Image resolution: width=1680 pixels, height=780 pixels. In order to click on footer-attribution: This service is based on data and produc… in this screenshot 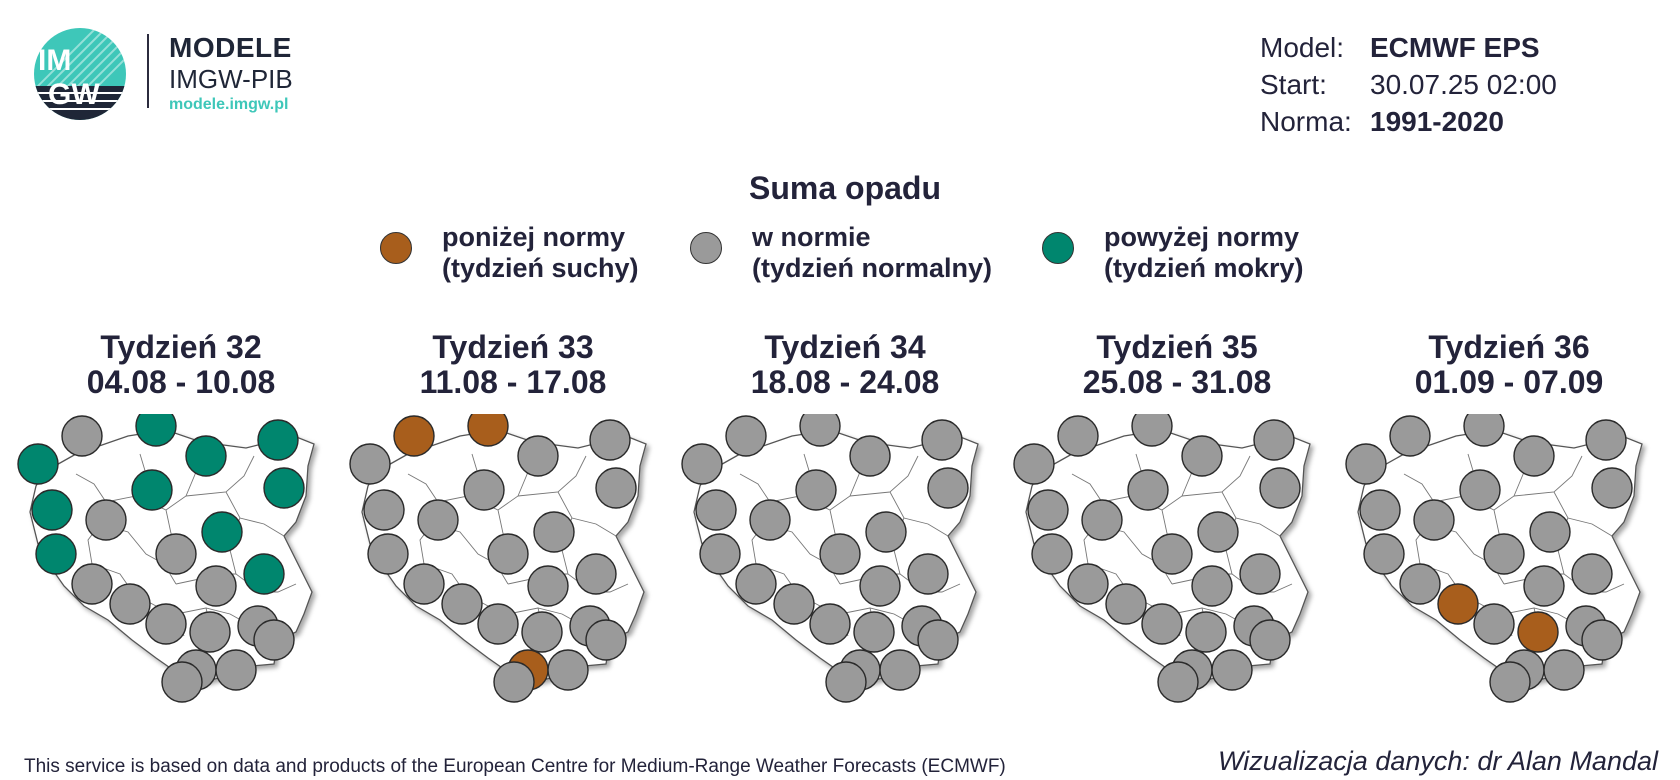, I will do `click(515, 766)`.